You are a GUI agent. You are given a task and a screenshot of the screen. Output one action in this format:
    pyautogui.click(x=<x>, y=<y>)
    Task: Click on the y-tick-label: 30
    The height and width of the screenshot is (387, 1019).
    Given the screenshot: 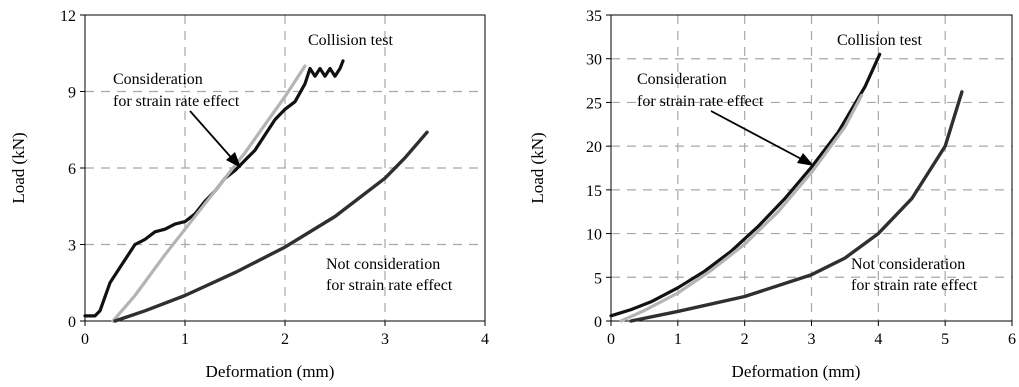 What is the action you would take?
    pyautogui.click(x=594, y=60)
    